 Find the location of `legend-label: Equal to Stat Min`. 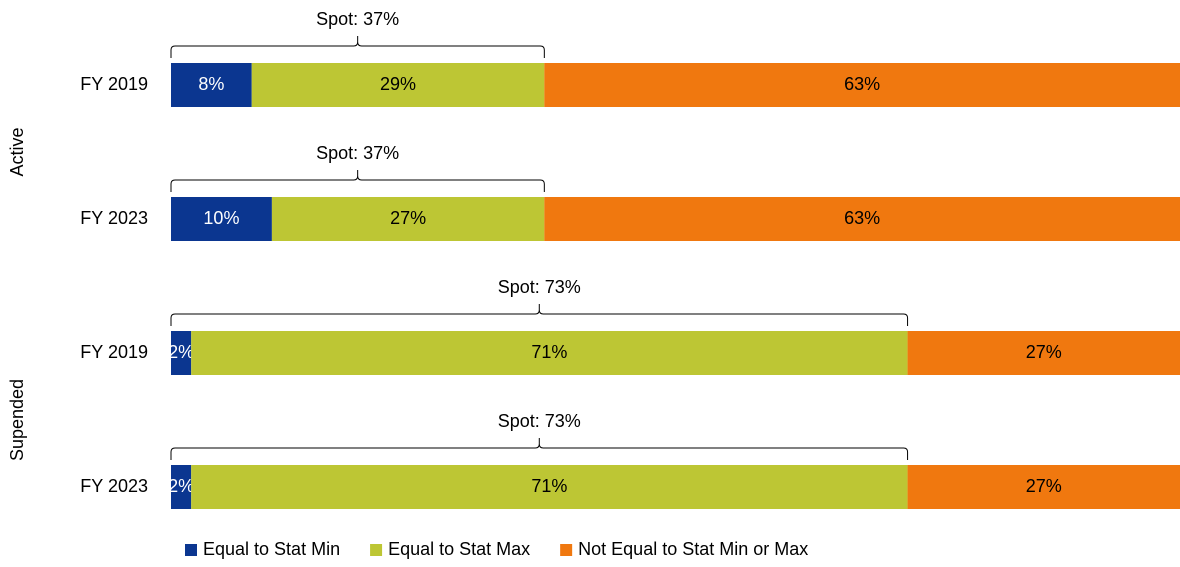

legend-label: Equal to Stat Min is located at coordinates (271, 549).